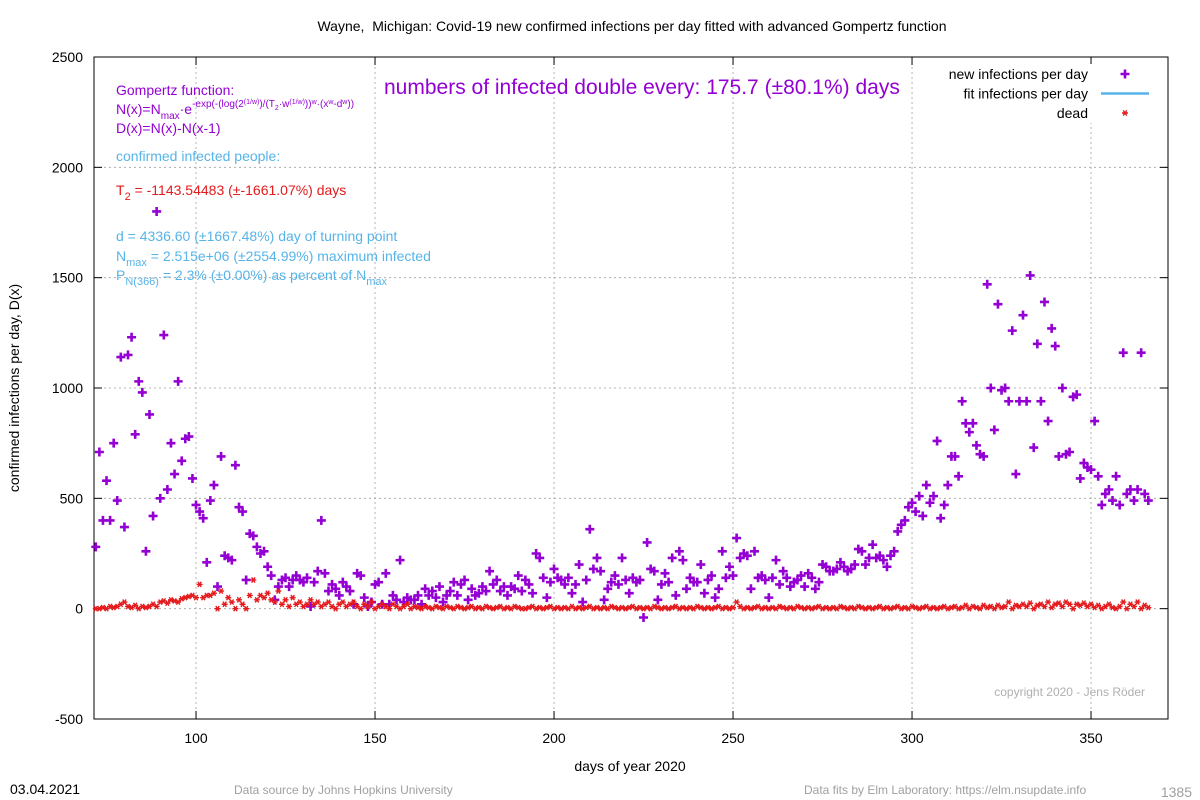 The height and width of the screenshot is (800, 1200). I want to click on formula-d: D(x)=N(x)-N(x-1), so click(168, 128).